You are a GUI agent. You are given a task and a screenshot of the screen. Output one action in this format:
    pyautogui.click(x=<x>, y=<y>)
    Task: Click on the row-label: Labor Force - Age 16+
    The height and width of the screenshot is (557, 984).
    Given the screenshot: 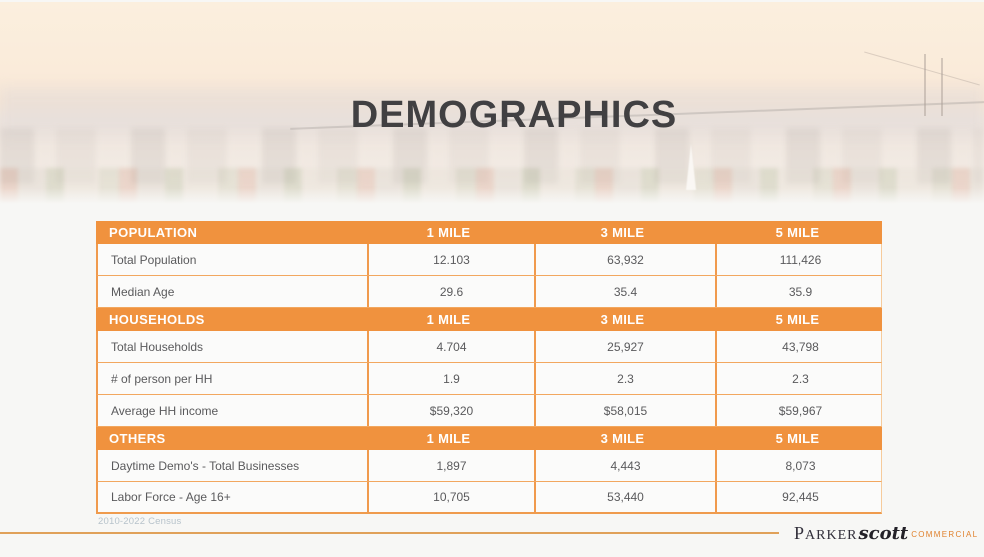 What is the action you would take?
    pyautogui.click(x=171, y=497)
    